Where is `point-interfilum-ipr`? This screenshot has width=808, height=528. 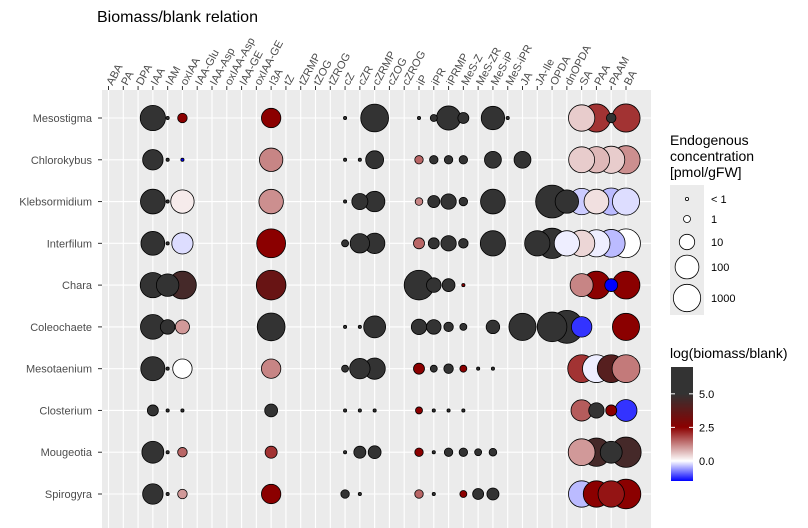 point-interfilum-ipr is located at coordinates (433, 243).